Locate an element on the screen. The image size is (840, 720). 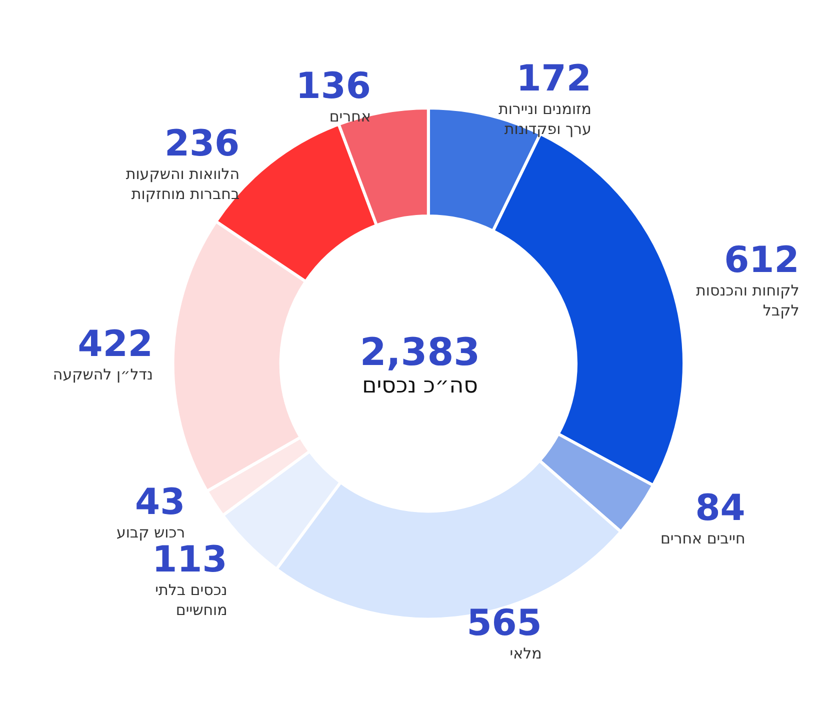
slice-label: נכסים בלתי מוחשיים is located at coordinates (191, 599).